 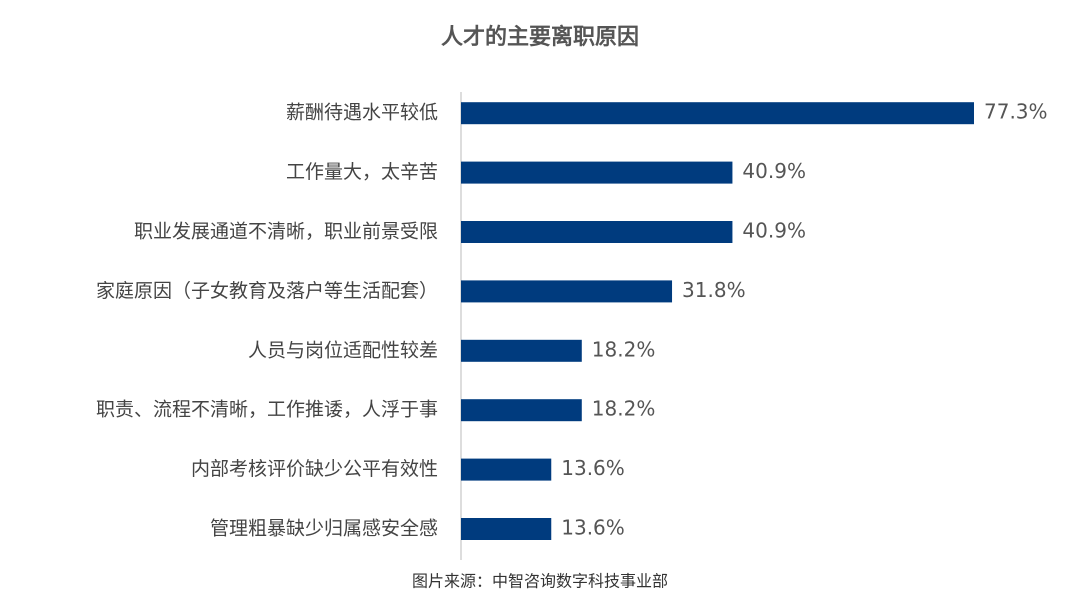 What do you see at coordinates (286, 232) in the screenshot?
I see `category-label: 职业发展通道不清晰，职业前景受限` at bounding box center [286, 232].